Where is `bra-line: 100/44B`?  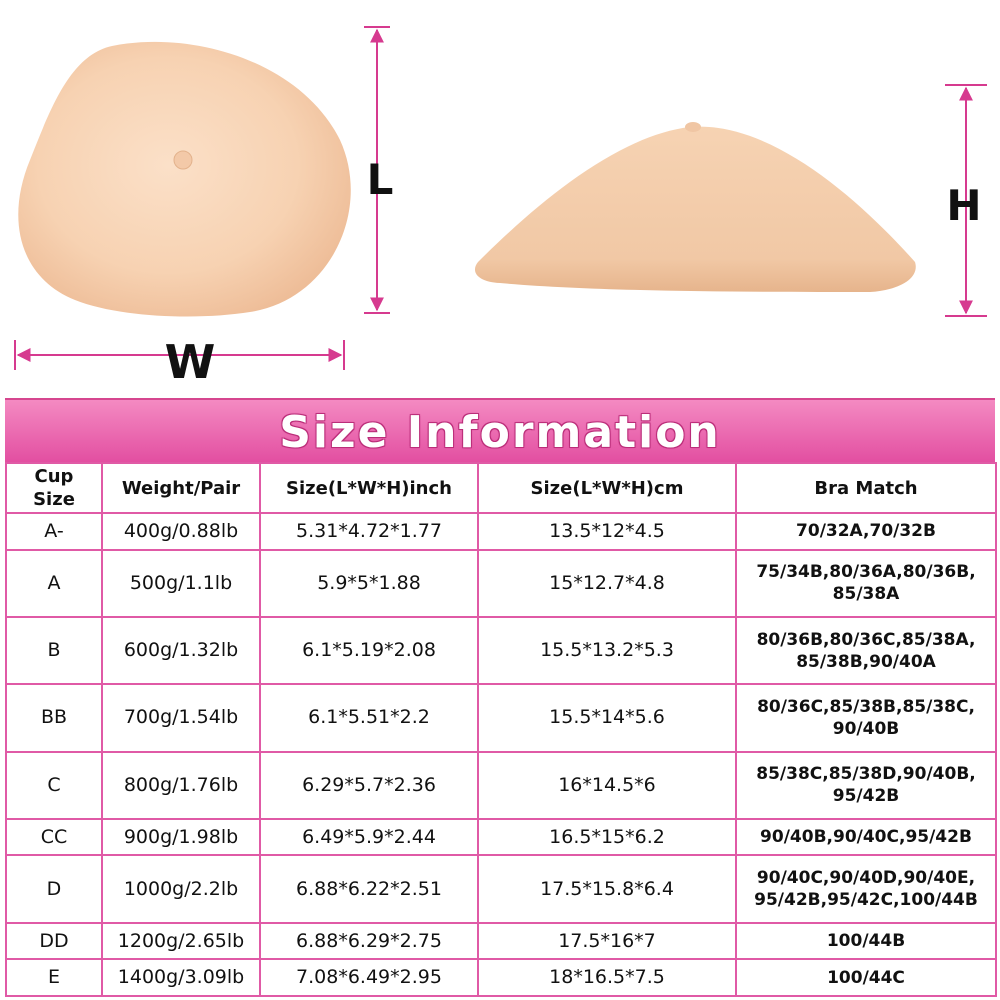 bra-line: 100/44B is located at coordinates (866, 941).